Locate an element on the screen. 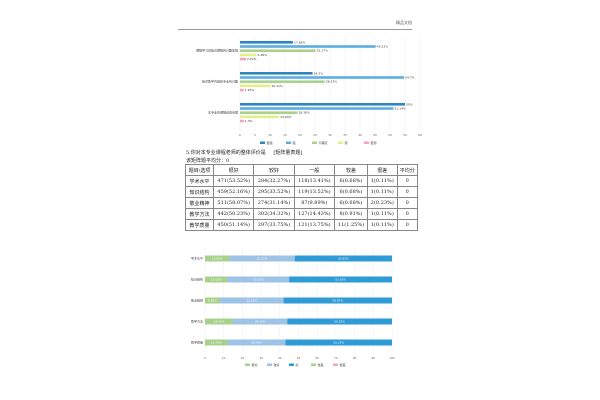  x-tick-label: 35 is located at coordinates (345, 135).